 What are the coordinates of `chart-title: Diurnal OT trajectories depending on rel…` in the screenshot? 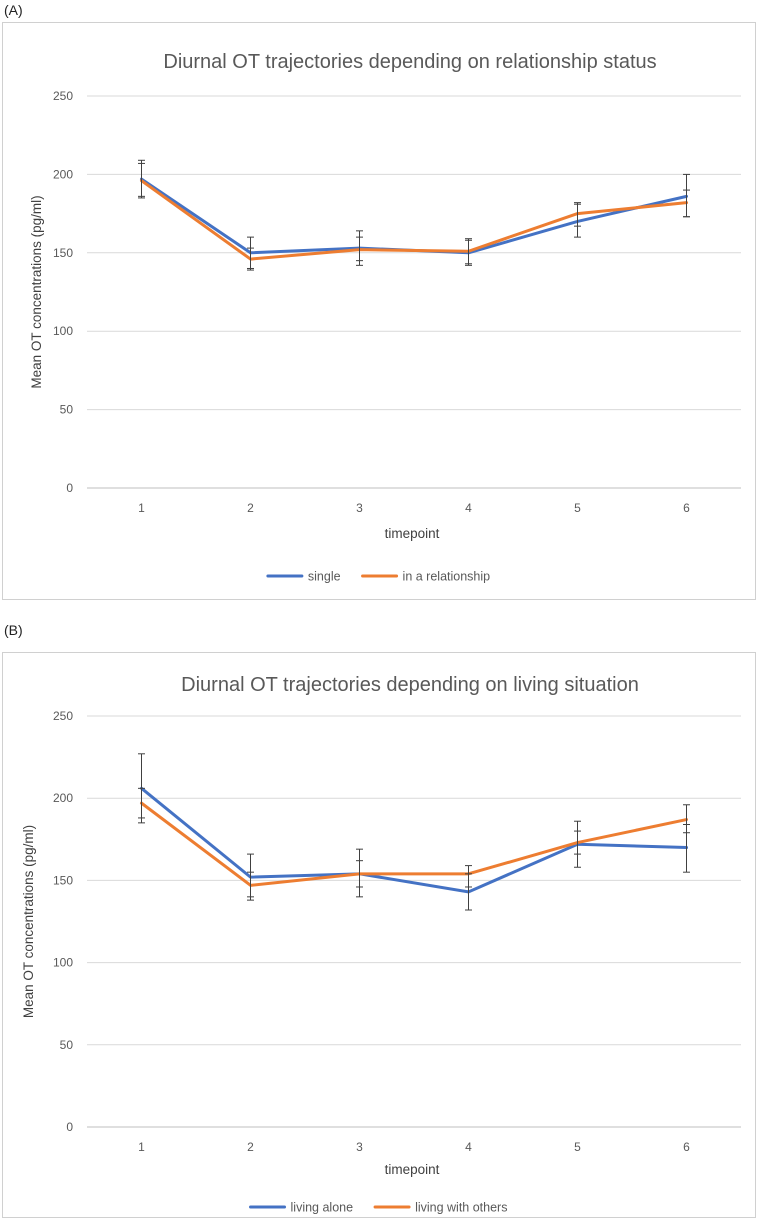 It's located at (409, 62).